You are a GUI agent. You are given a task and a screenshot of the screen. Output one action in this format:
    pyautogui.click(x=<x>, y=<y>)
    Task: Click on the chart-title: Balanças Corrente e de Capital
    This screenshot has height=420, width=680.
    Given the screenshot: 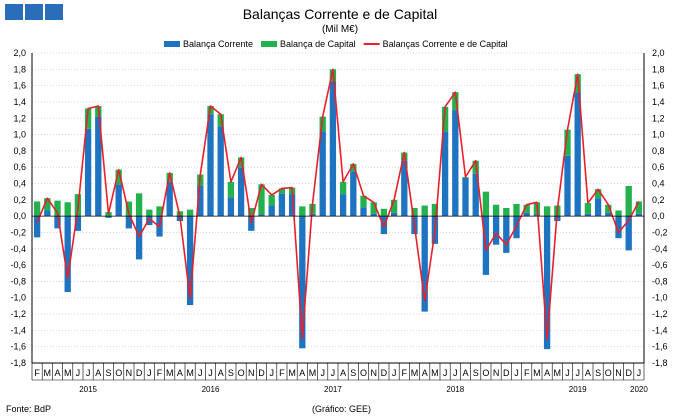 What is the action you would take?
    pyautogui.click(x=340, y=14)
    